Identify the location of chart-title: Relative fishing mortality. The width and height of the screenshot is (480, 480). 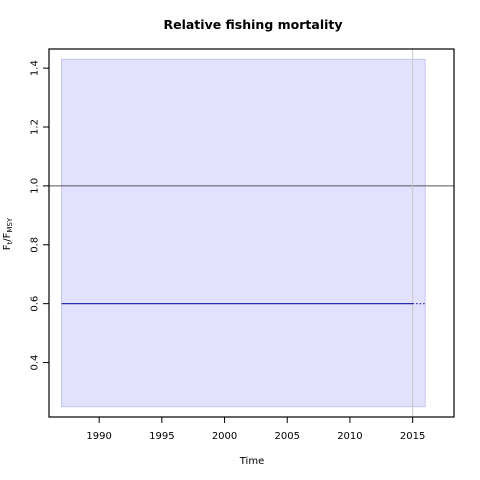
(252, 24).